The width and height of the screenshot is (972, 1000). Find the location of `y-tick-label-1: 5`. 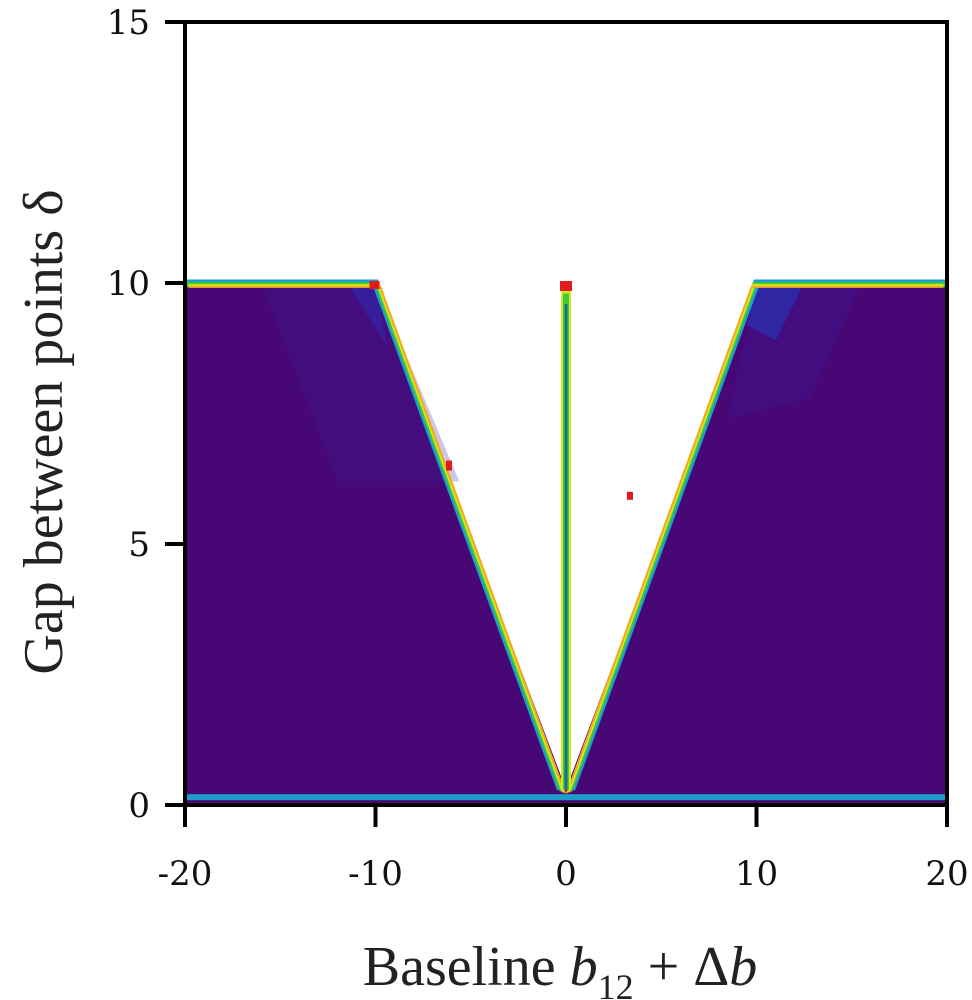

y-tick-label-1: 5 is located at coordinates (139, 545).